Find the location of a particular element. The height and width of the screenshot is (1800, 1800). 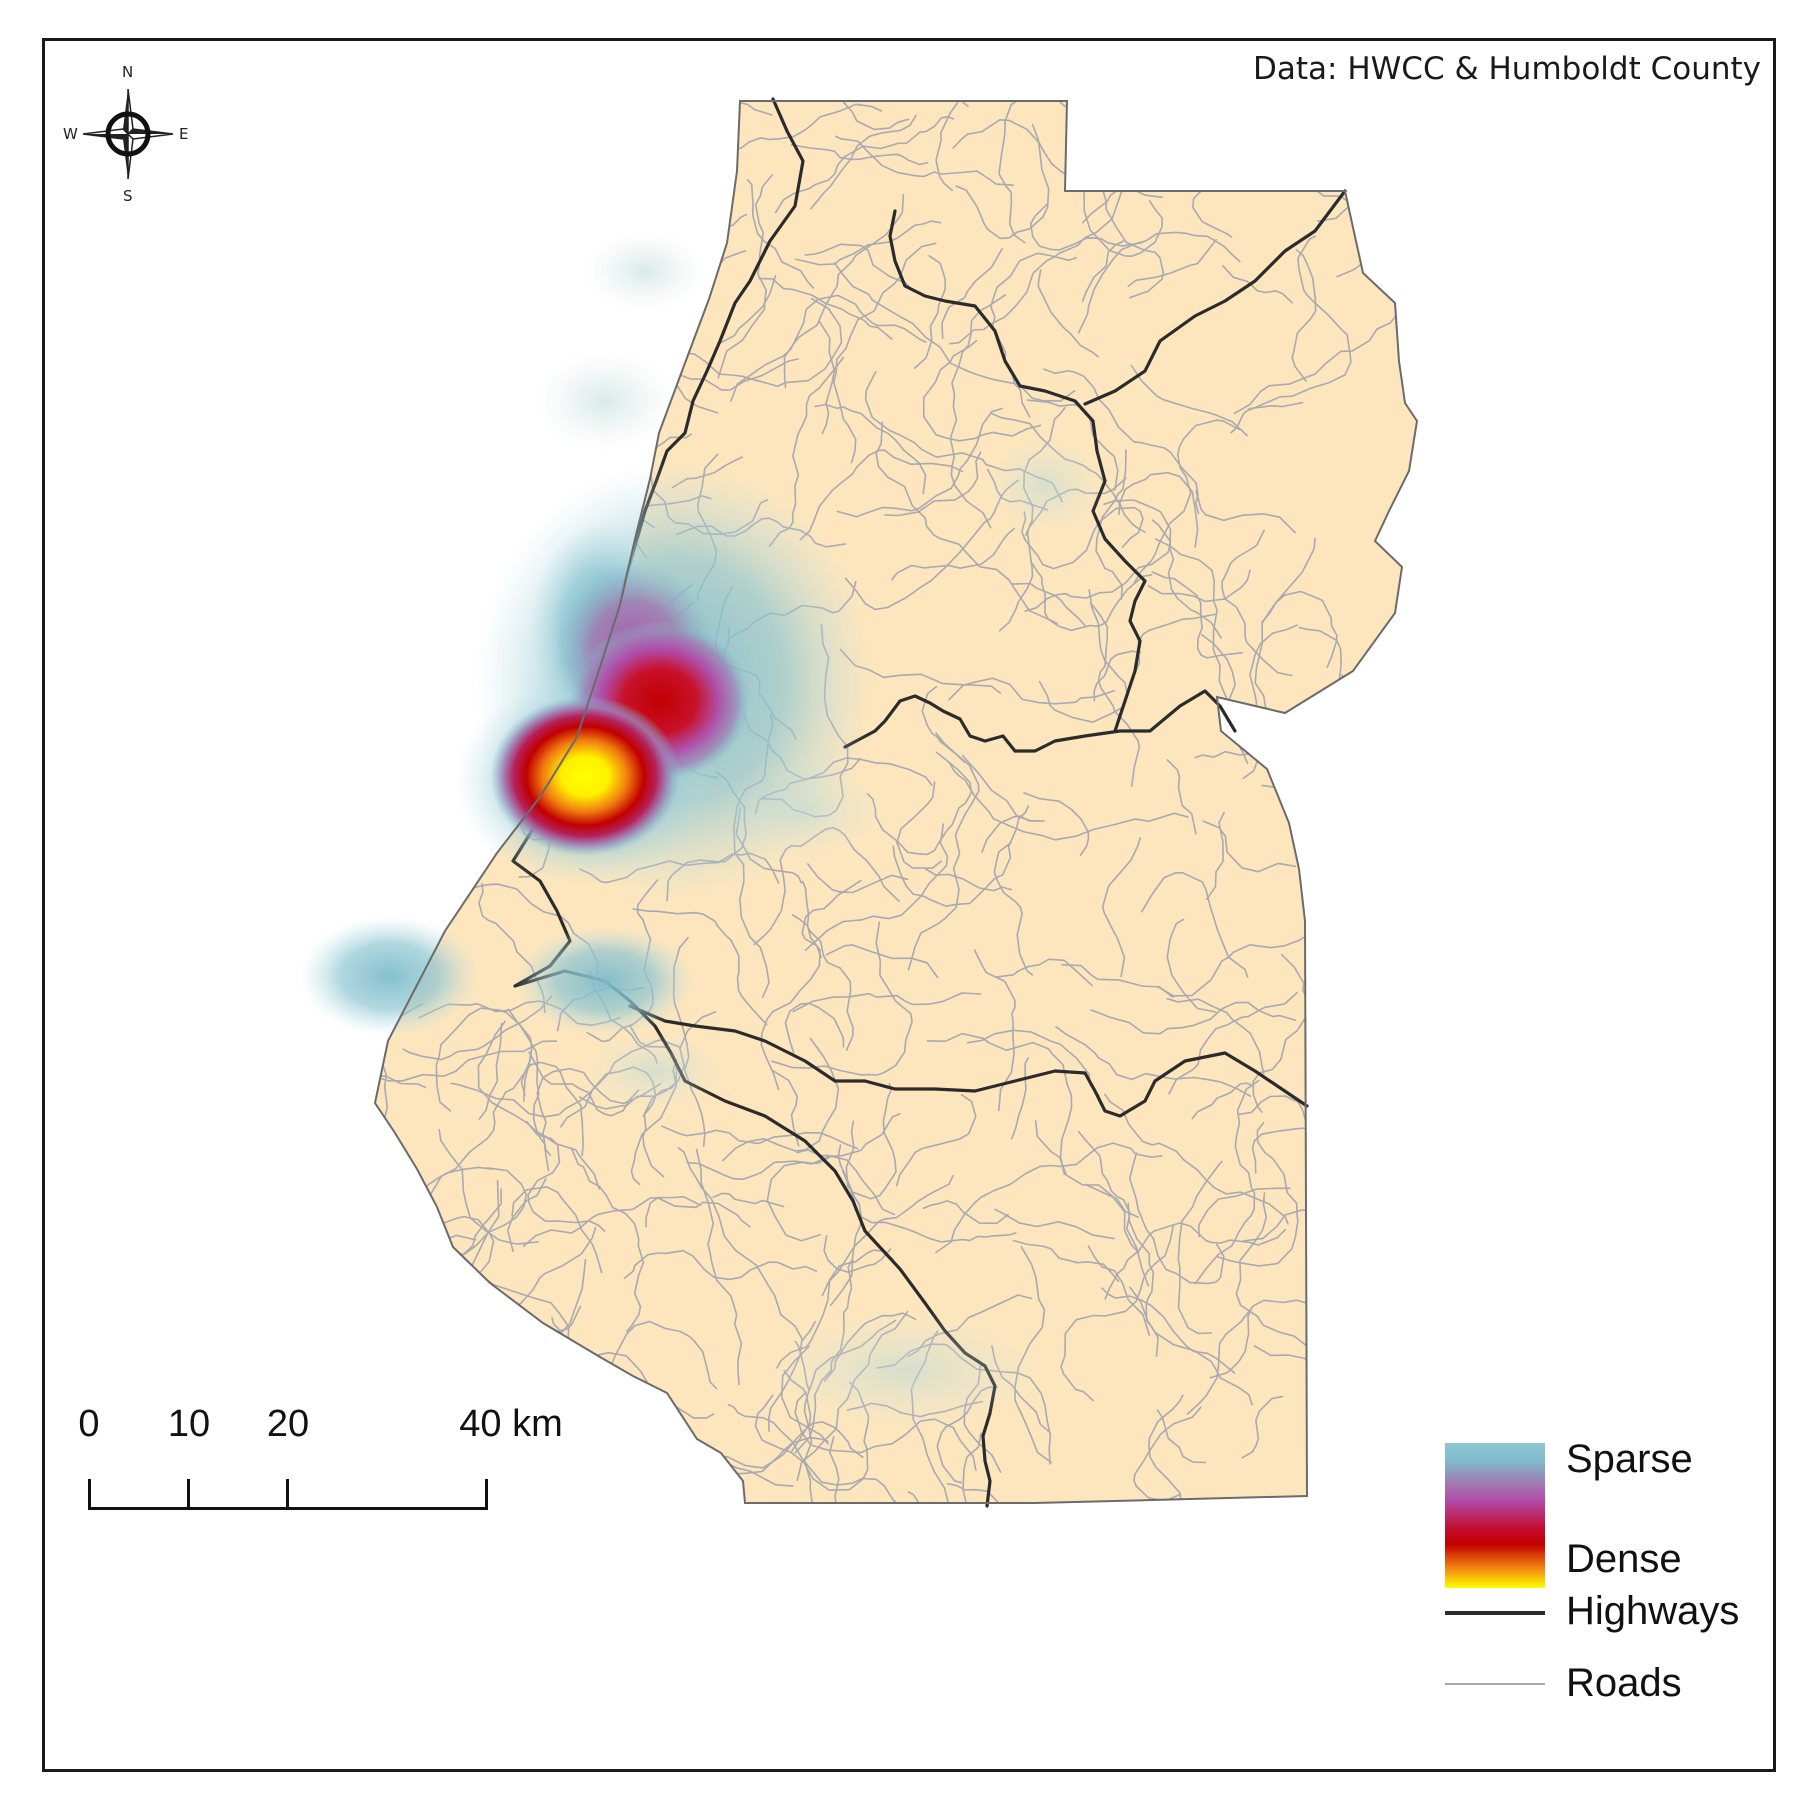

legend-road-swatch is located at coordinates (1495, 1684).